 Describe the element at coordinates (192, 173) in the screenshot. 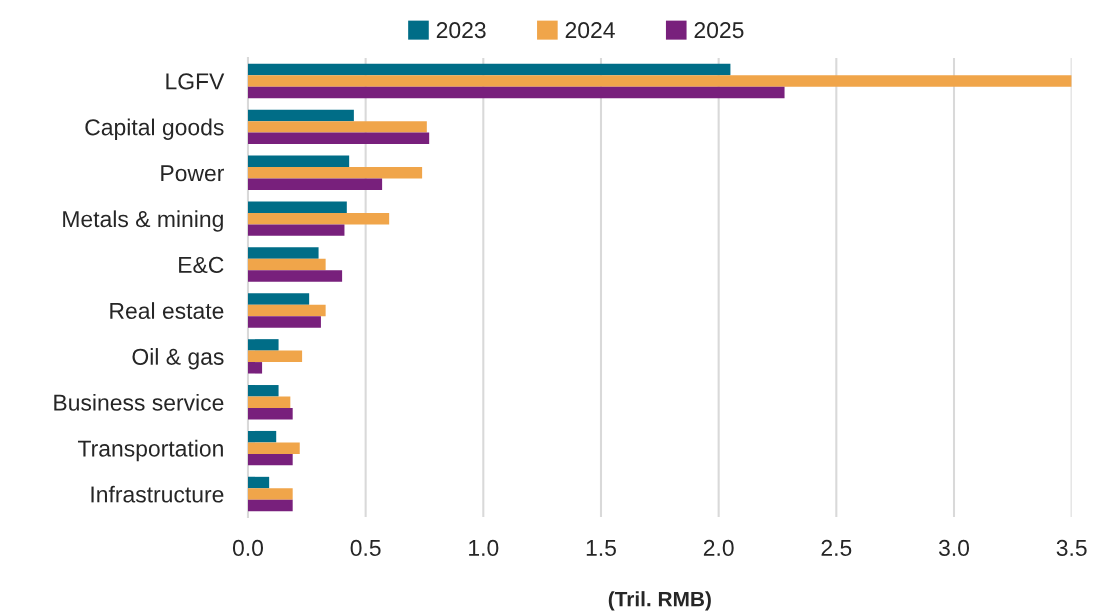

I see `y-tick-label: Power` at that location.